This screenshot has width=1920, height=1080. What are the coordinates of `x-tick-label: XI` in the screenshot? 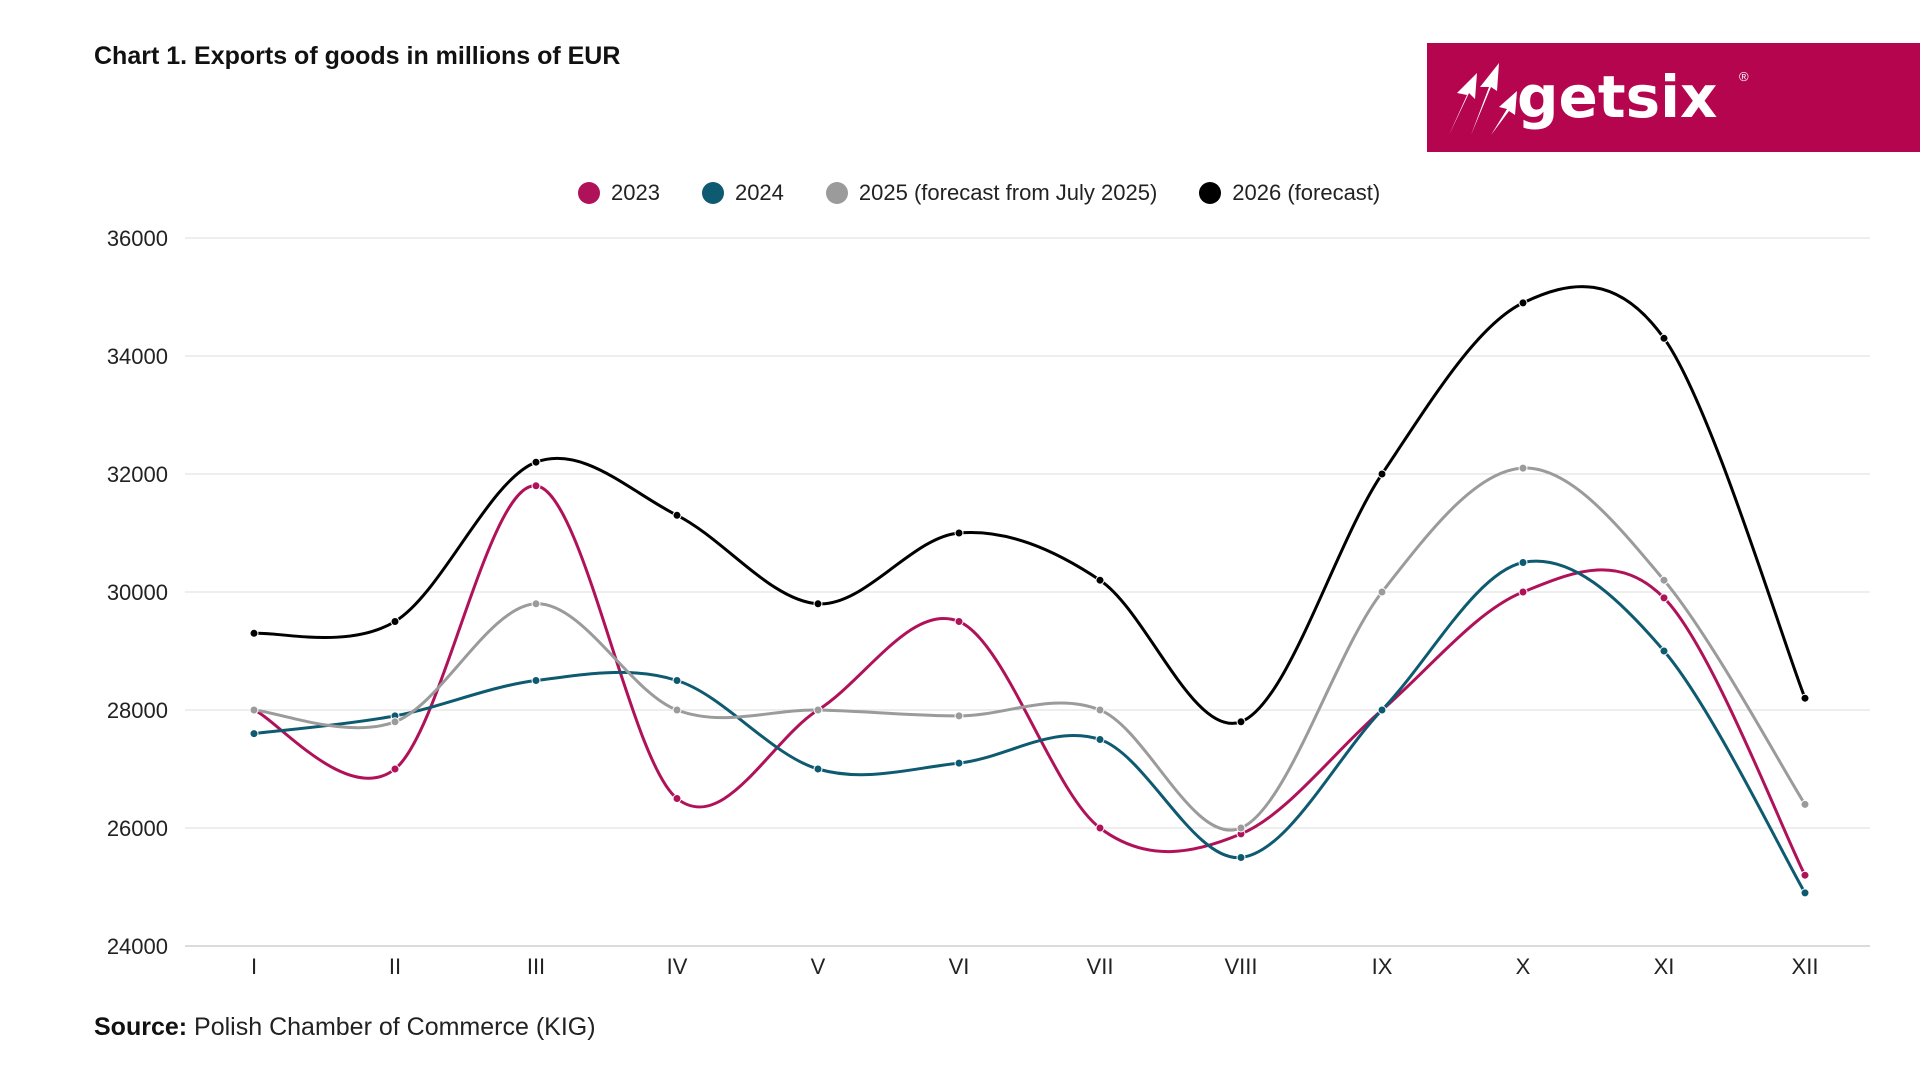 It's located at (1664, 966).